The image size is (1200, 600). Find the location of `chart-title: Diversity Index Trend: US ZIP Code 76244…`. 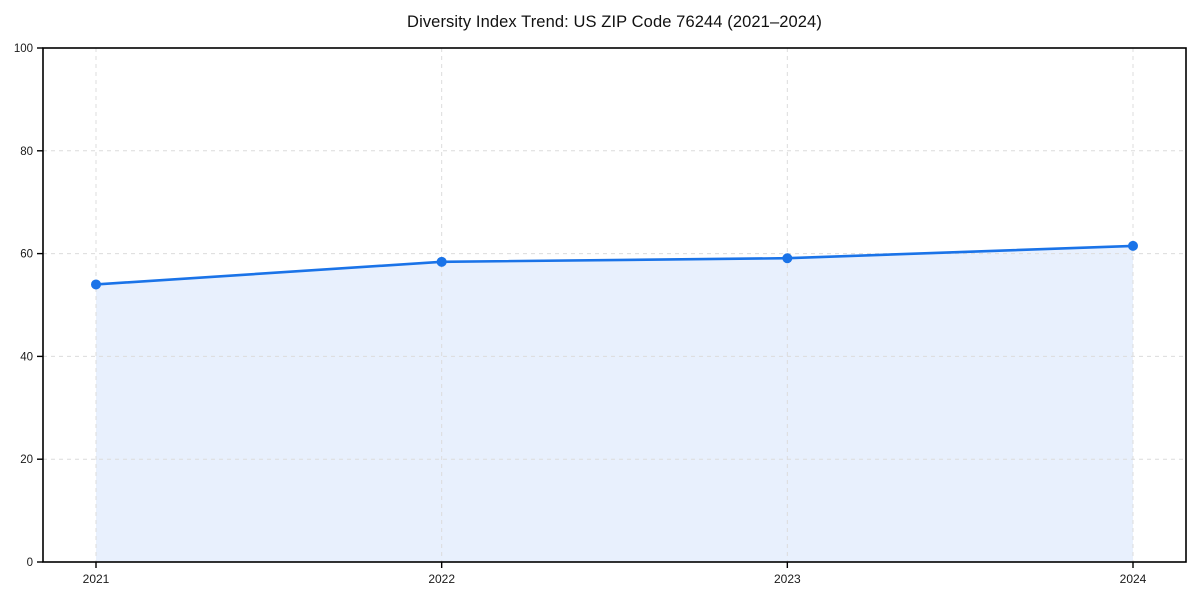

chart-title: Diversity Index Trend: US ZIP Code 76244… is located at coordinates (614, 22).